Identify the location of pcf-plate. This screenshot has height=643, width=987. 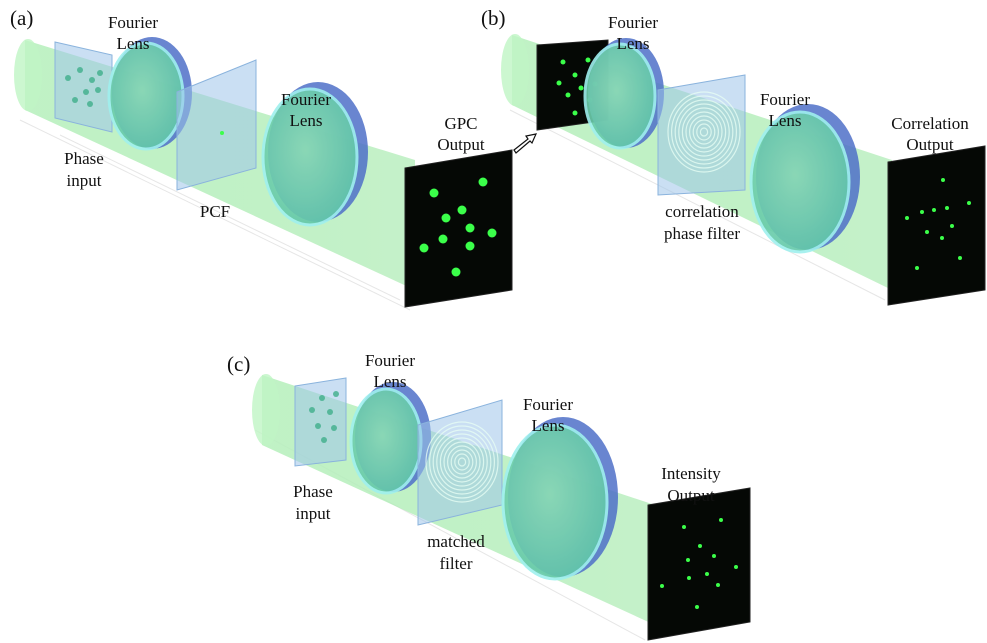
(216, 125).